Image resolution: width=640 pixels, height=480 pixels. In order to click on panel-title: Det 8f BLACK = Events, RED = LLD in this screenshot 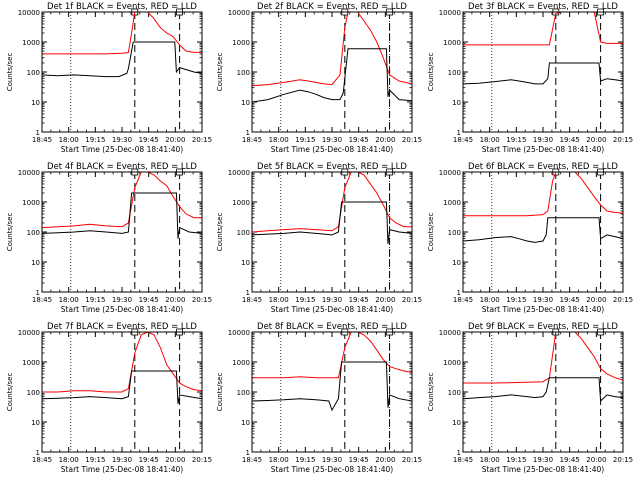, I will do `click(332, 327)`.